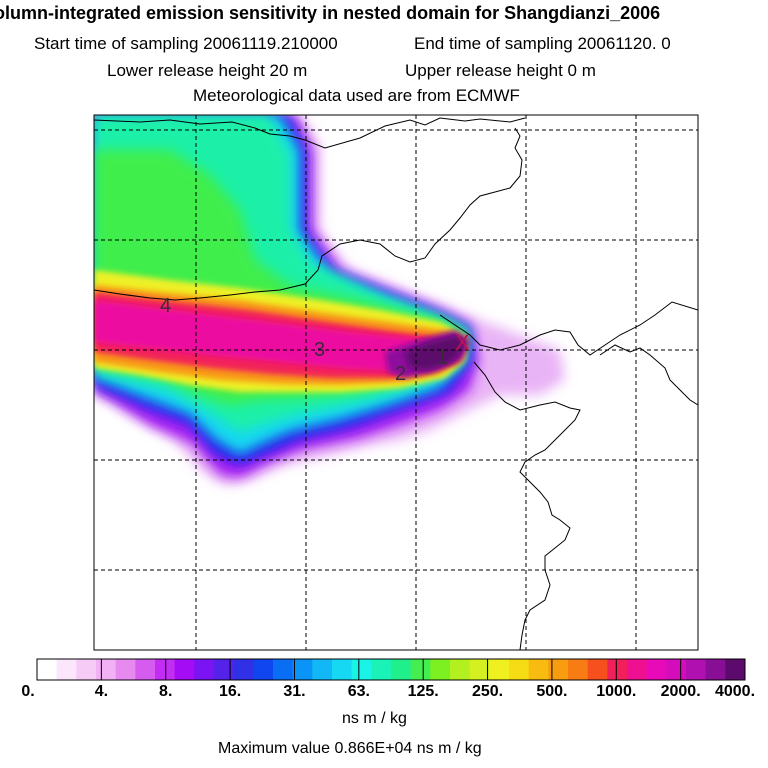 The width and height of the screenshot is (768, 768). I want to click on colorbar-tick-label: 250., so click(487, 691).